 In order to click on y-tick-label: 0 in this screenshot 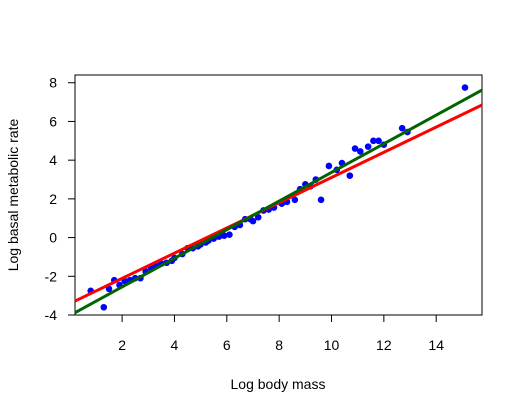, I will do `click(53, 238)`.